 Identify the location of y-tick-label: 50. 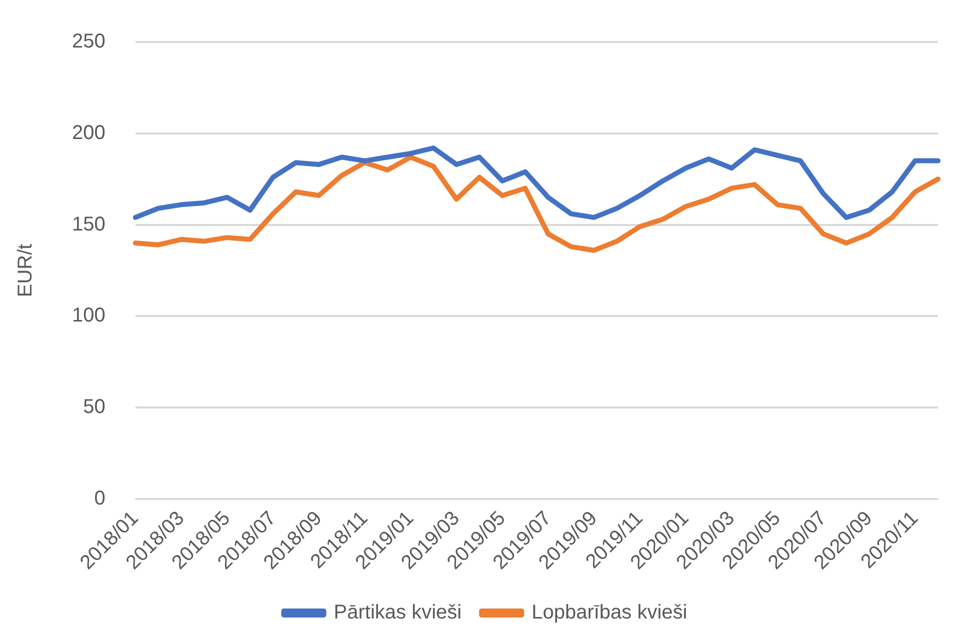
(94, 407).